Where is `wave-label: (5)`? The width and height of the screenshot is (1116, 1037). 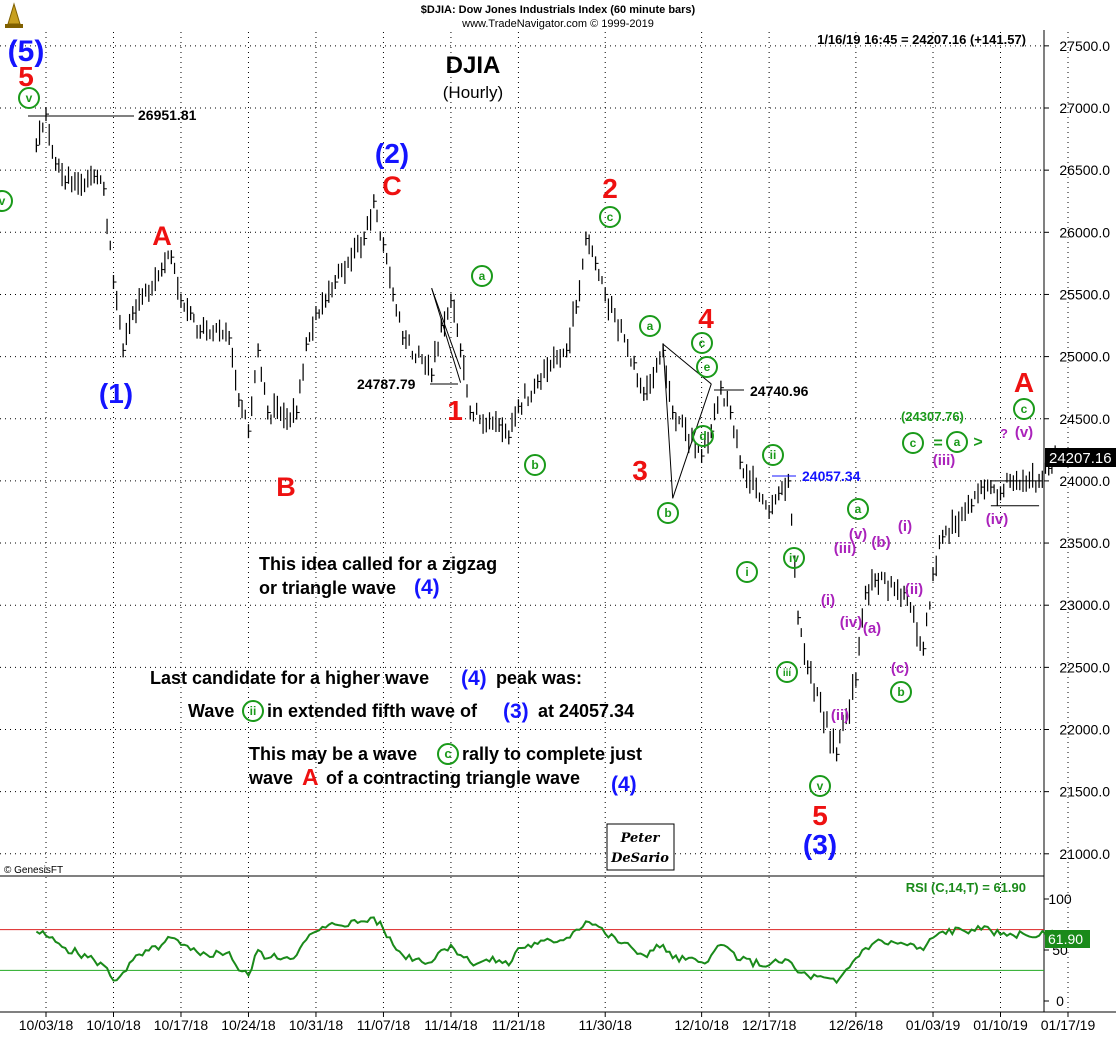 wave-label: (5) is located at coordinates (26, 51).